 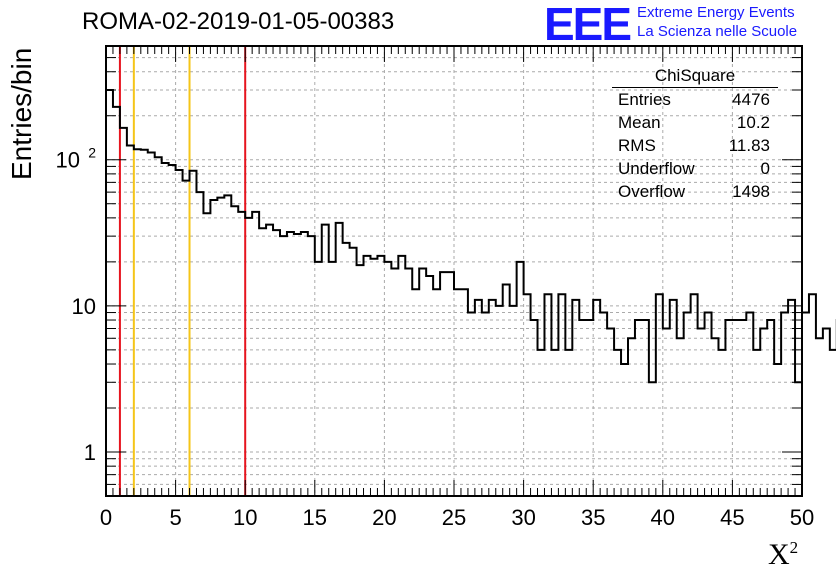 I want to click on x-tick-label: 15, so click(x=315, y=517).